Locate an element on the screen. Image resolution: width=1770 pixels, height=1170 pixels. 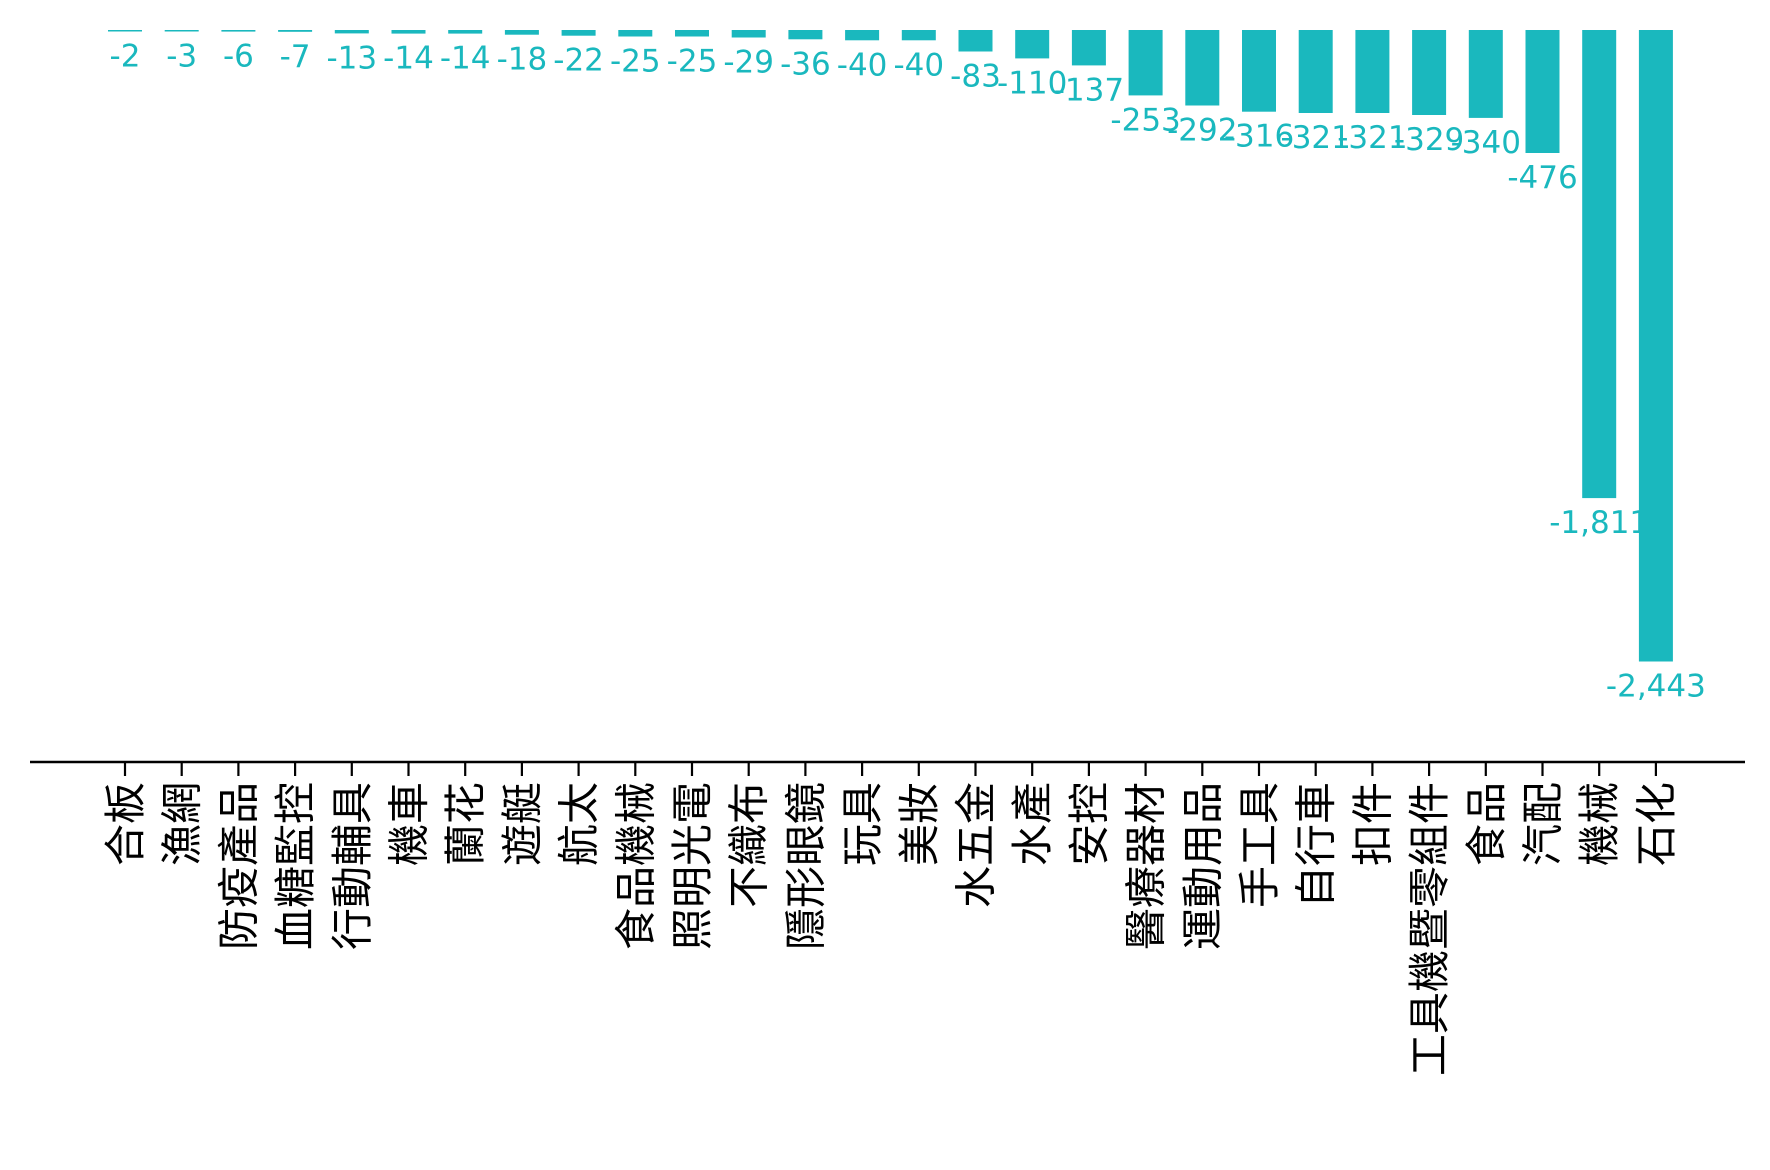
value-label-25: -476 is located at coordinates (1542, 178).